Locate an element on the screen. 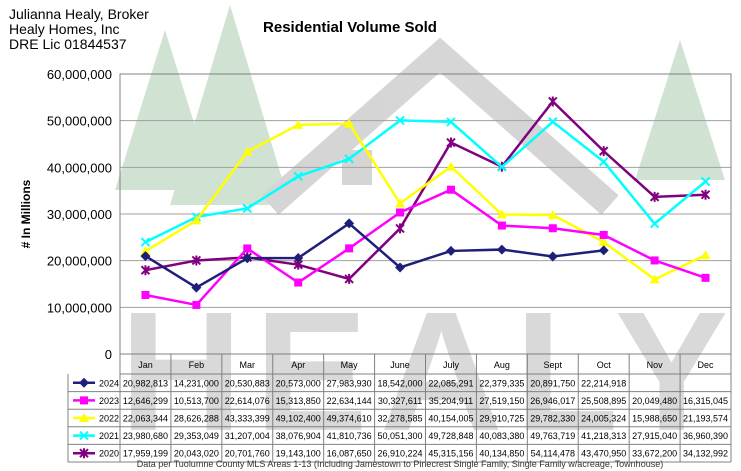 This screenshot has height=471, width=741. data-label: 32,278,585 is located at coordinates (400, 419).